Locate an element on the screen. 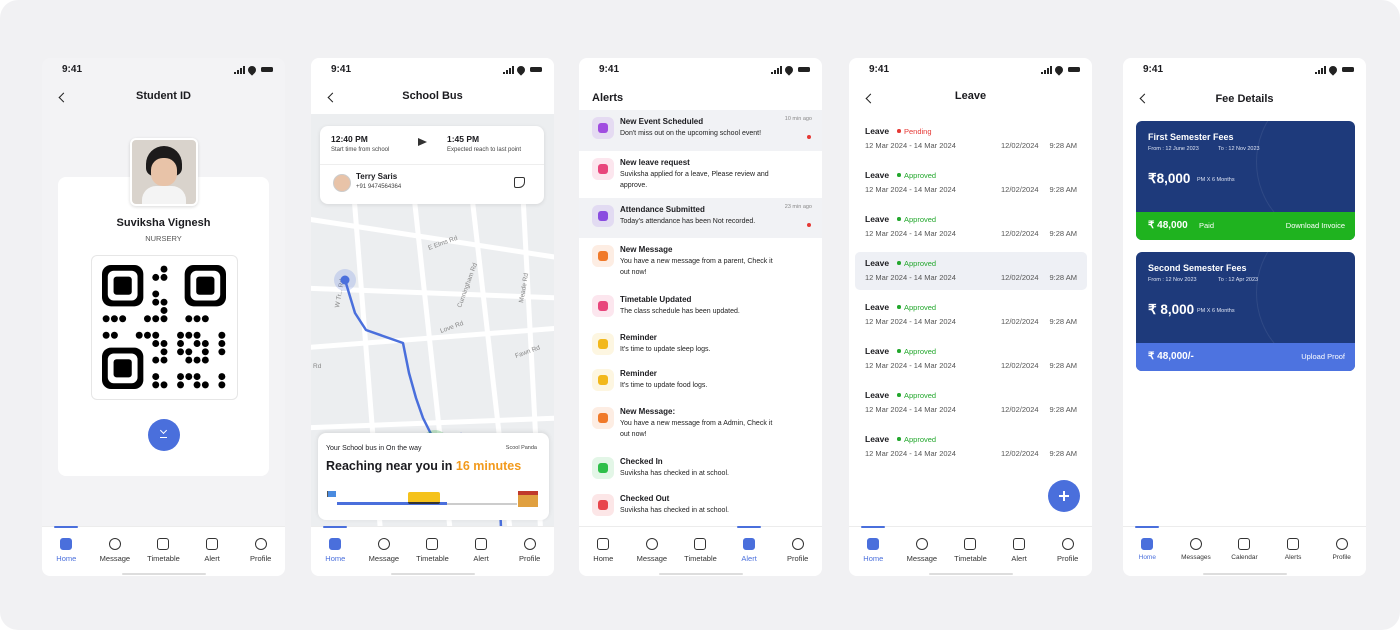 The height and width of the screenshot is (630, 1400). call-button is located at coordinates (519, 182).